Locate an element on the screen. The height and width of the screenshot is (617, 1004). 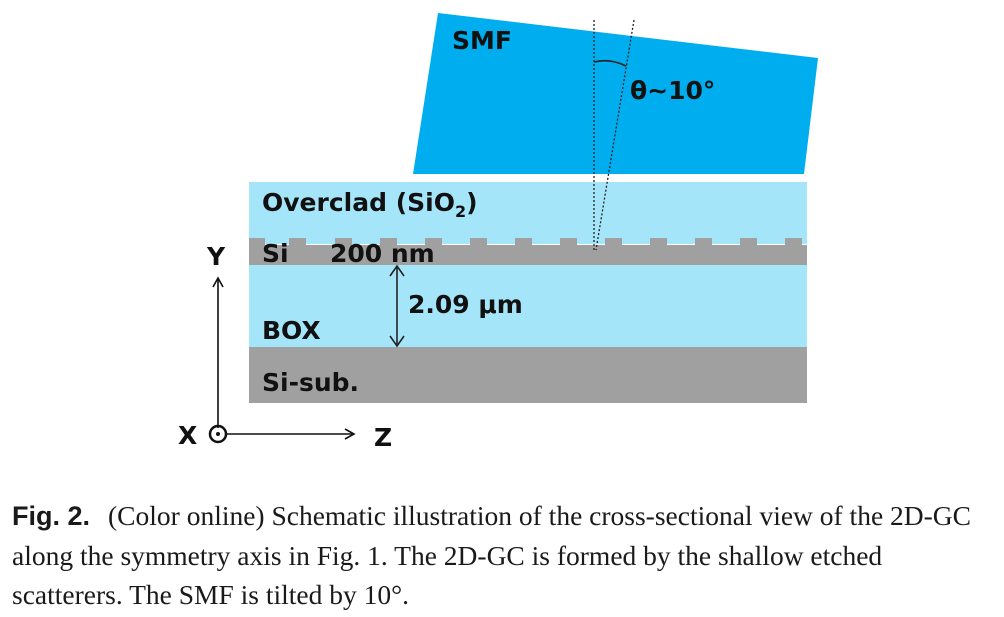
angle-label: θ~10° is located at coordinates (672, 90).